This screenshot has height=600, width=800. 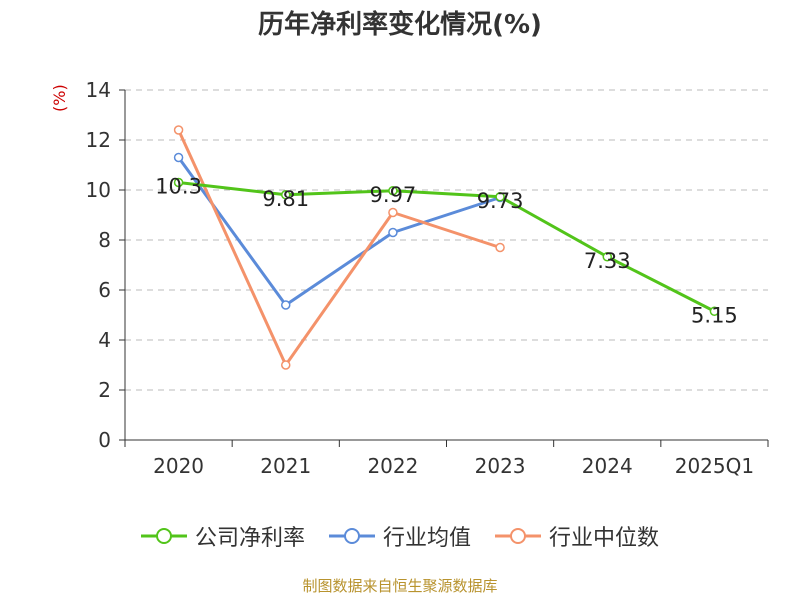 What do you see at coordinates (249, 538) in the screenshot?
I see `legend-label: 公司净利率` at bounding box center [249, 538].